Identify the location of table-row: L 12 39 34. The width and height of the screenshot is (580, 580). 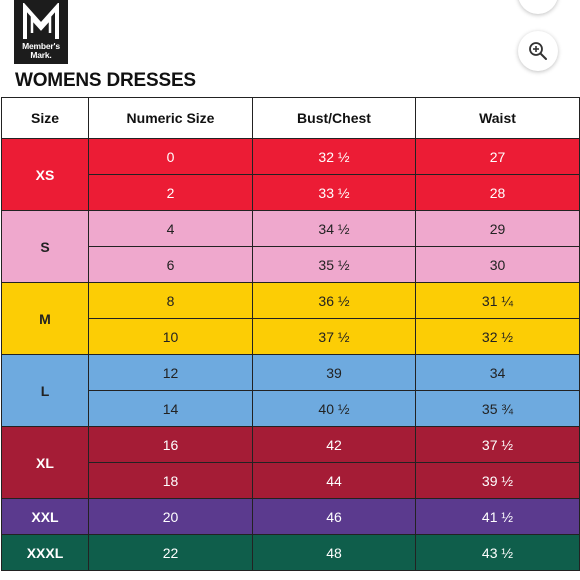
(290, 390).